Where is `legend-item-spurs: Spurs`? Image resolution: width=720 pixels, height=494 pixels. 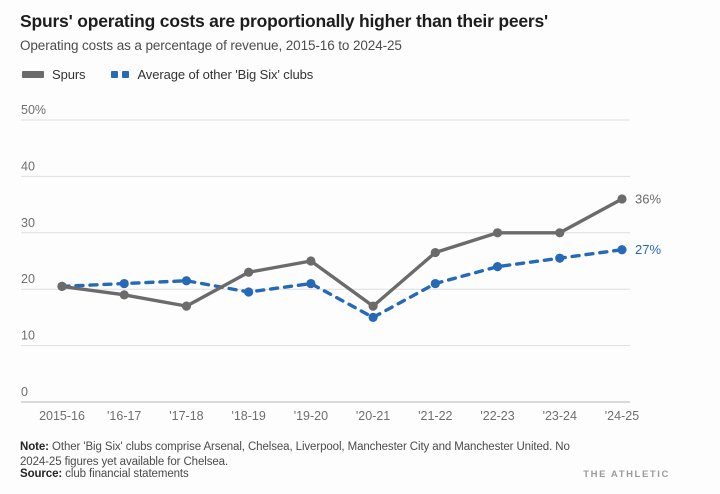 legend-item-spurs: Spurs is located at coordinates (54, 74).